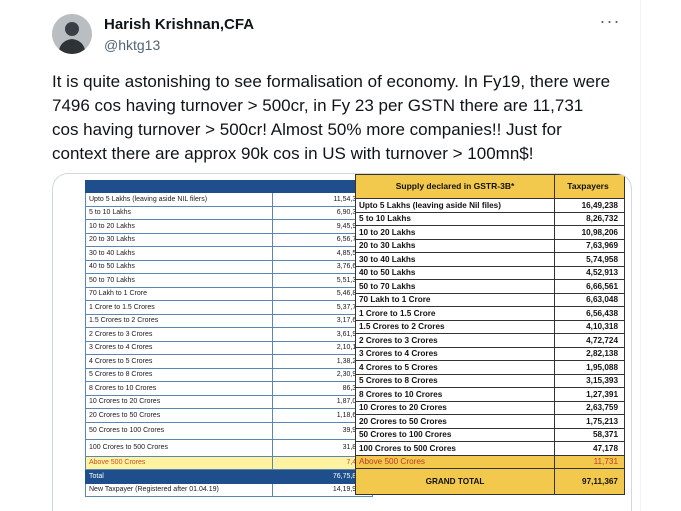 This screenshot has width=681, height=511. Describe the element at coordinates (179, 476) in the screenshot. I see `left-table-total-row-label: Total` at that location.